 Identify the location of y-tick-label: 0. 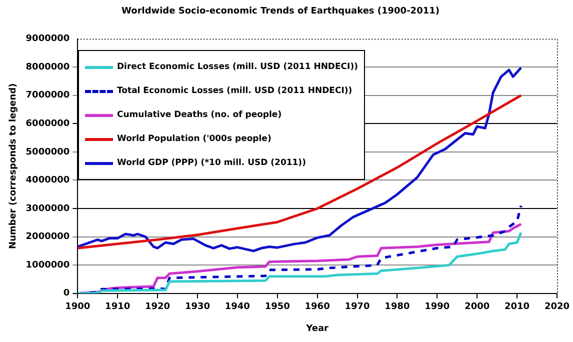
(66, 293).